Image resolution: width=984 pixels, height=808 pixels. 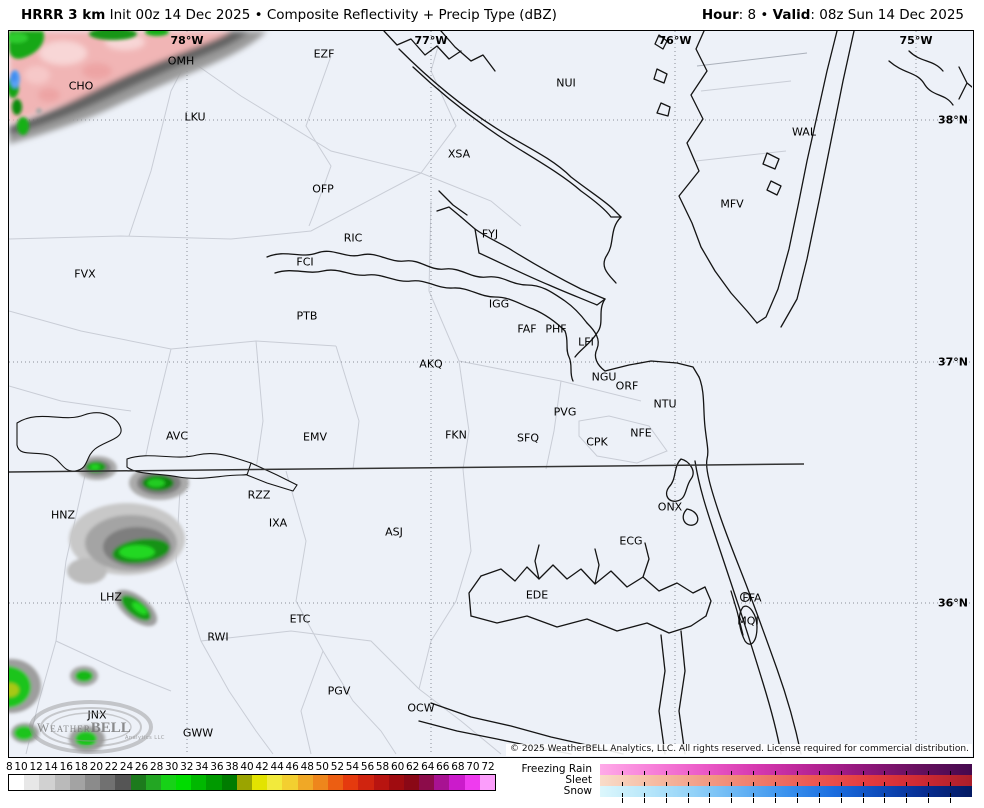 What do you see at coordinates (631, 541) in the screenshot?
I see `station-label-ecg: ECG` at bounding box center [631, 541].